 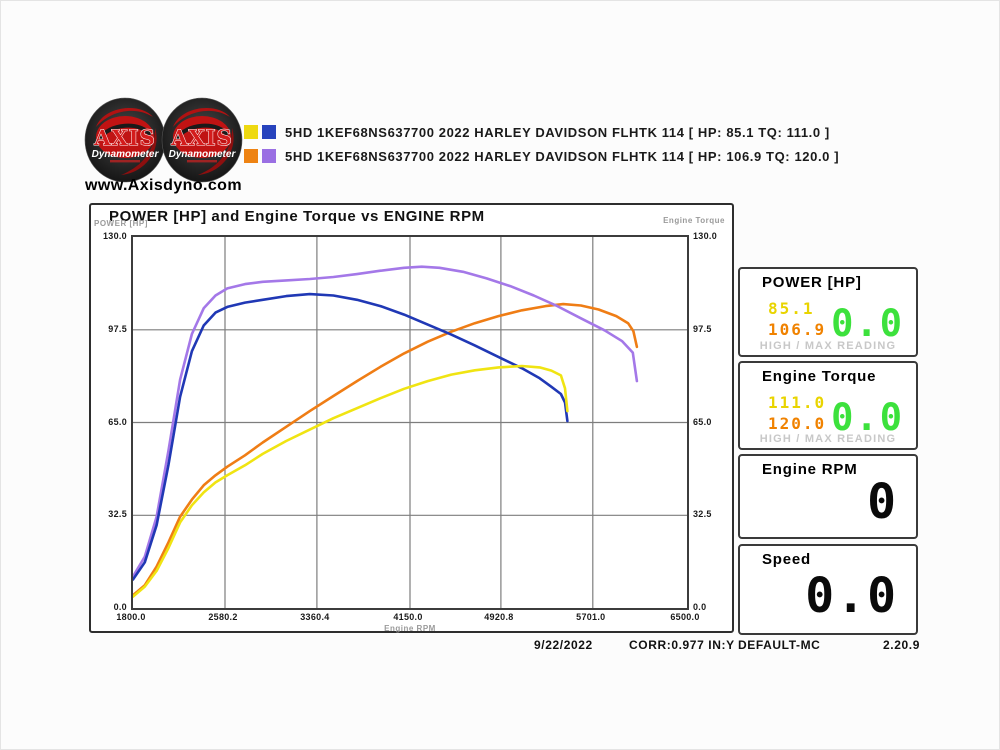 I want to click on left-axis-caption: POWER [HP], so click(x=121, y=223).